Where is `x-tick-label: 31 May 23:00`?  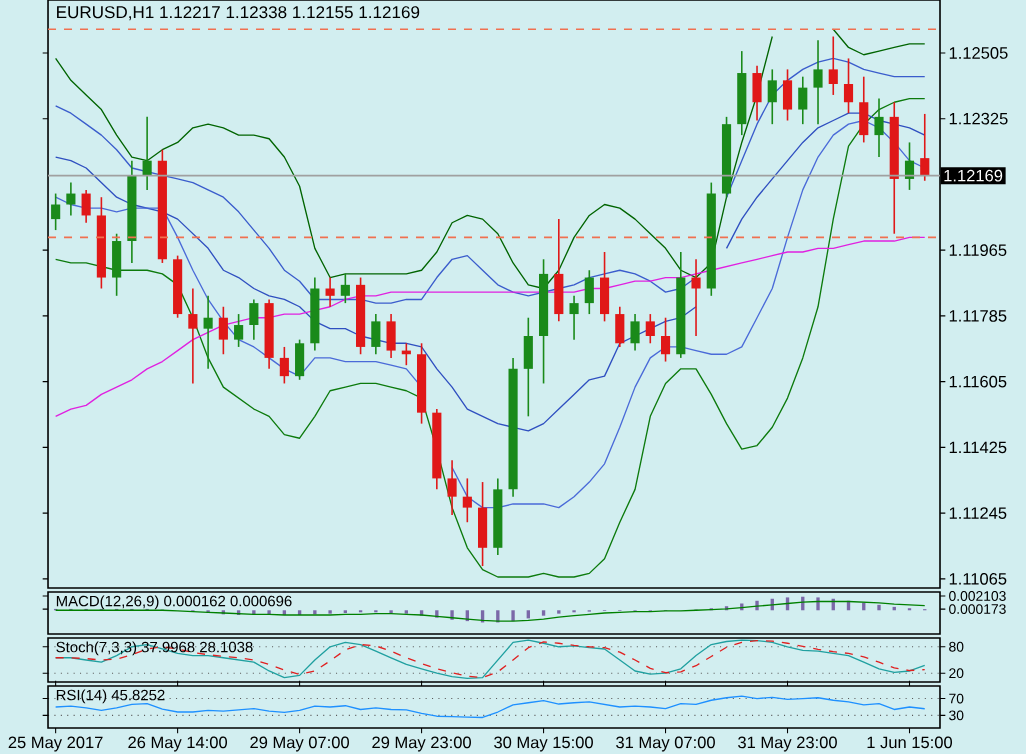 x-tick-label: 31 May 23:00 is located at coordinates (787, 744).